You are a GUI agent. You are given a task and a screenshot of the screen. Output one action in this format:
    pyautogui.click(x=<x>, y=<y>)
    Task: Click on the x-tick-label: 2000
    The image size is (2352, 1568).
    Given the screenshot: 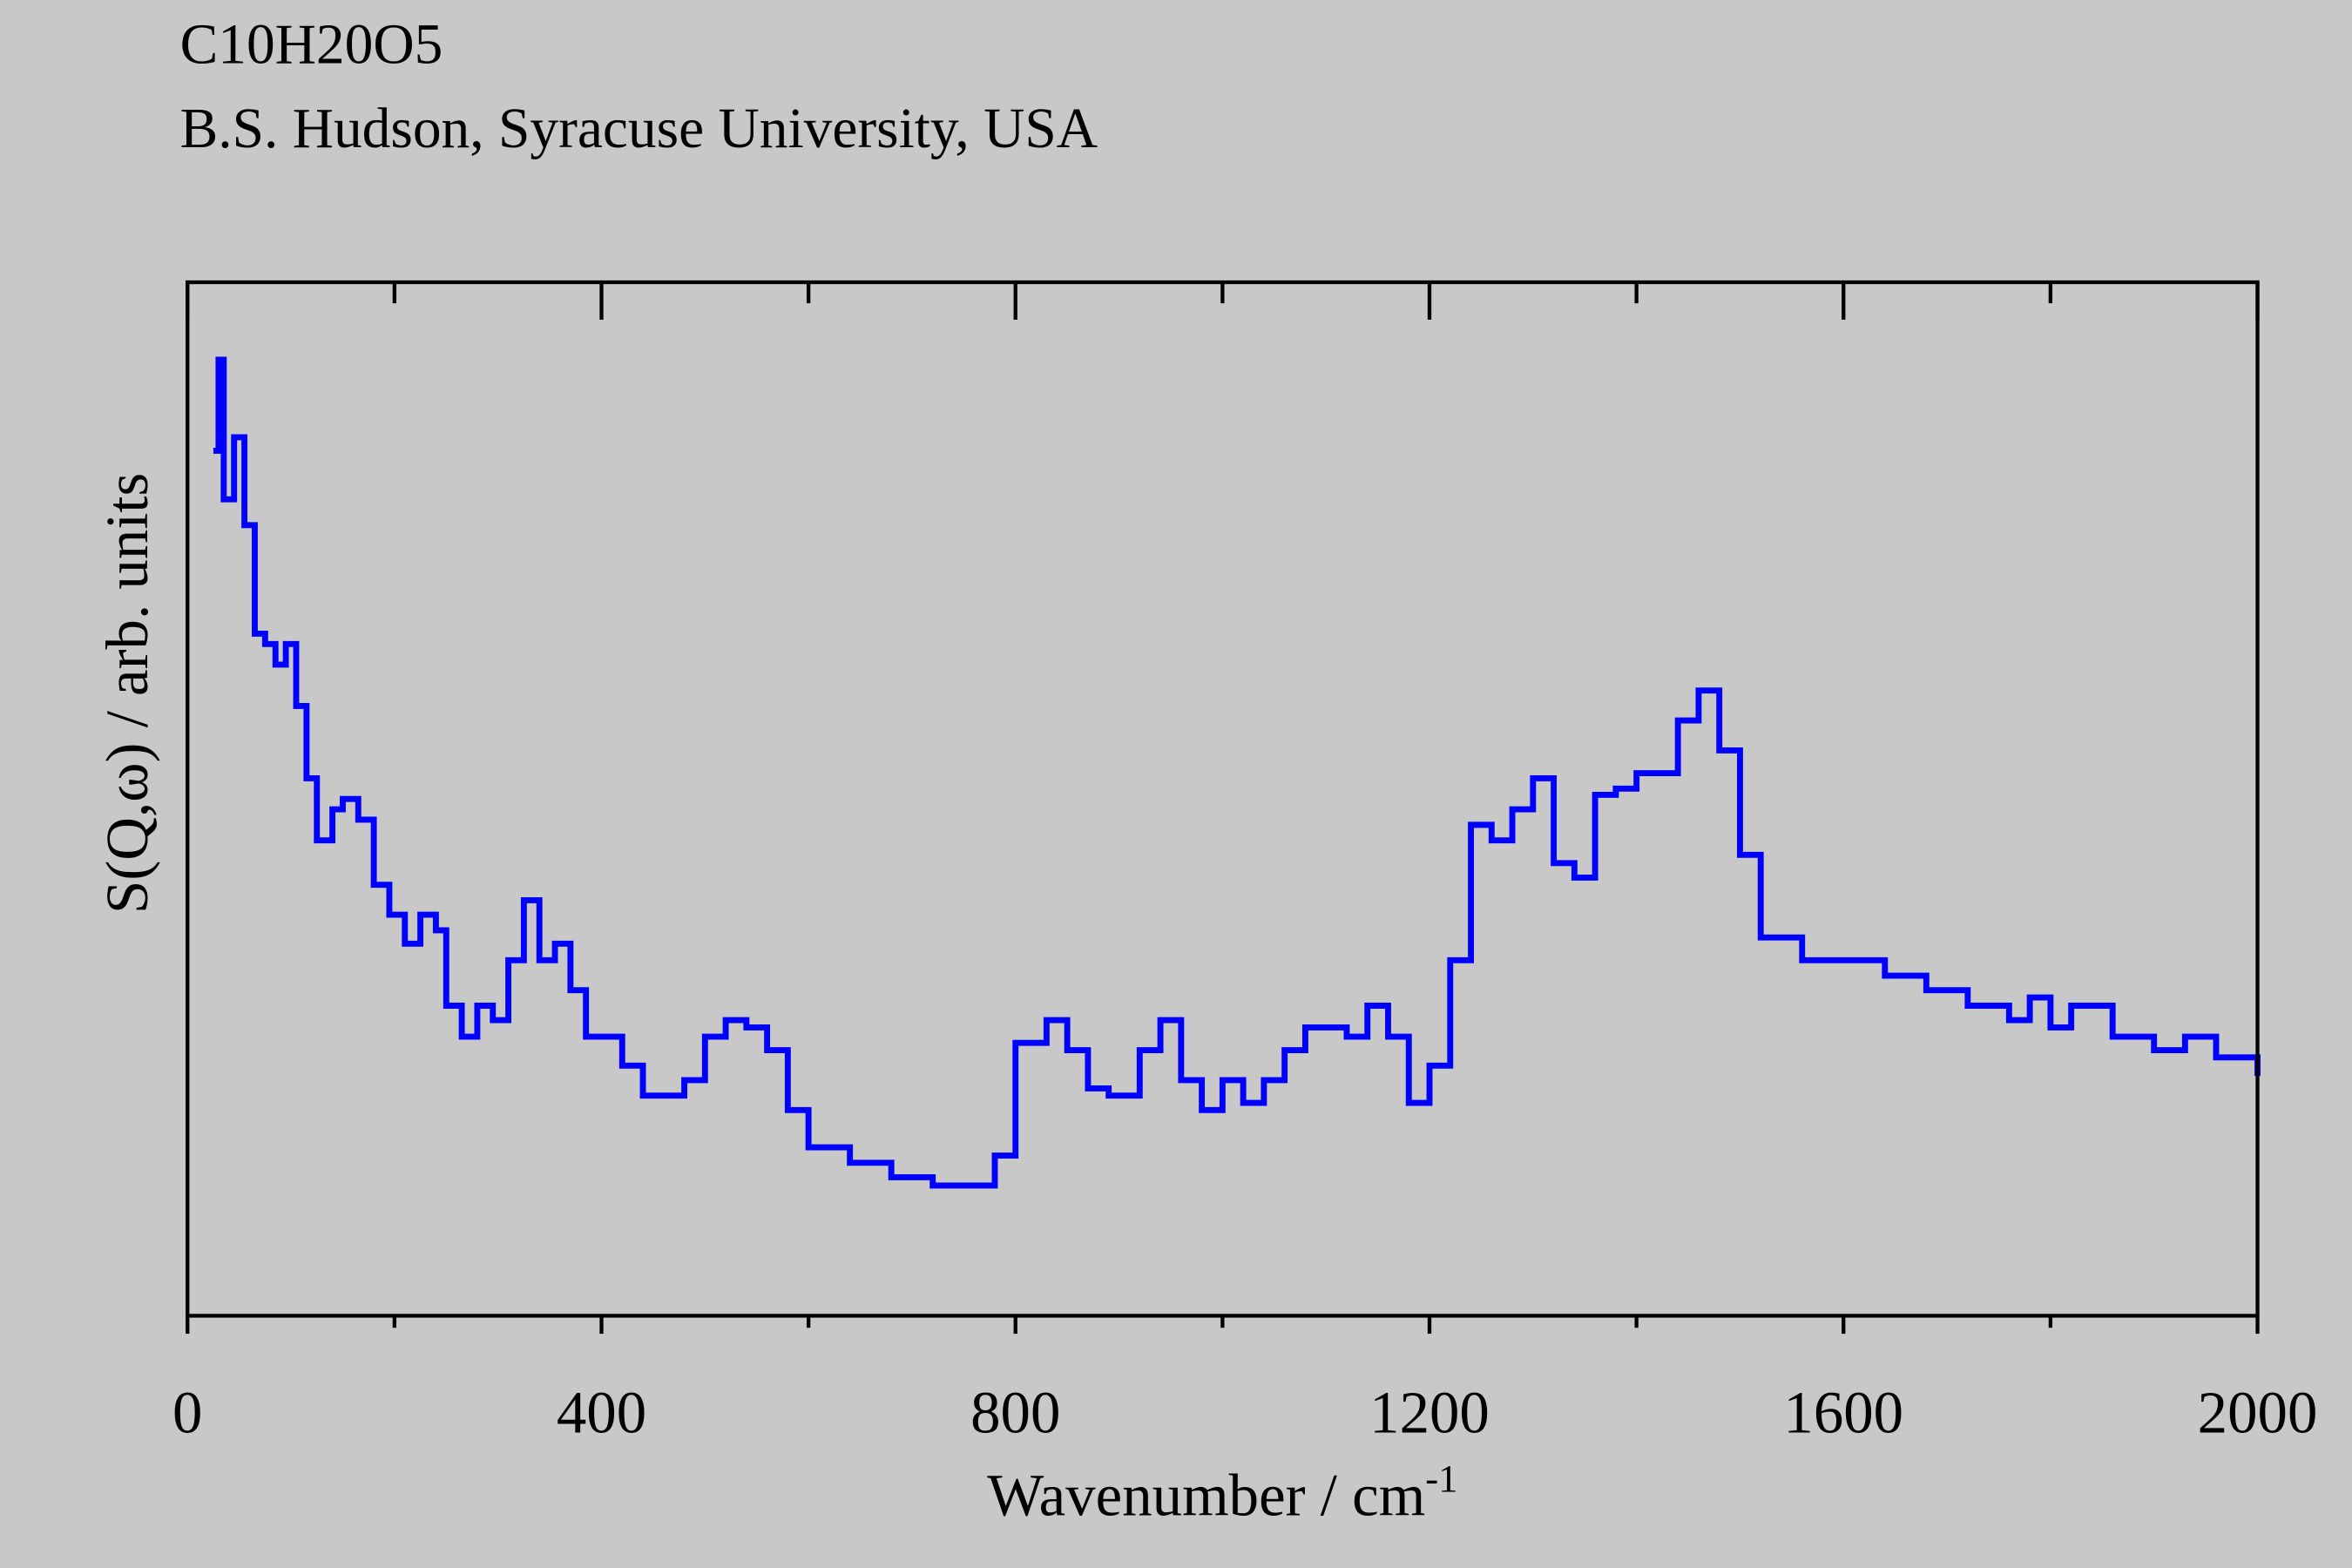 What is the action you would take?
    pyautogui.click(x=2258, y=1413)
    